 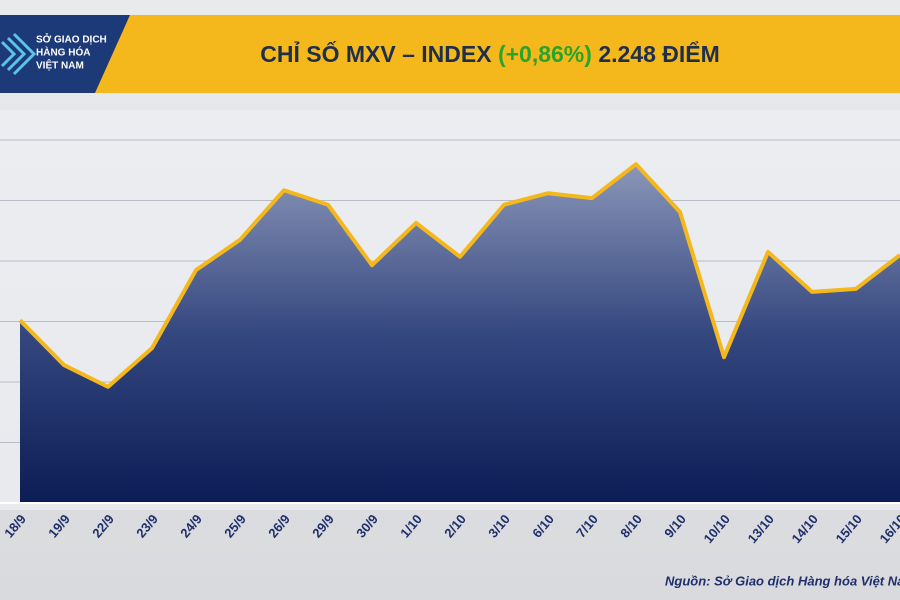 What do you see at coordinates (376, 53) in the screenshot?
I see `title-main: CHỈ SỐ MXV – INDEX` at bounding box center [376, 53].